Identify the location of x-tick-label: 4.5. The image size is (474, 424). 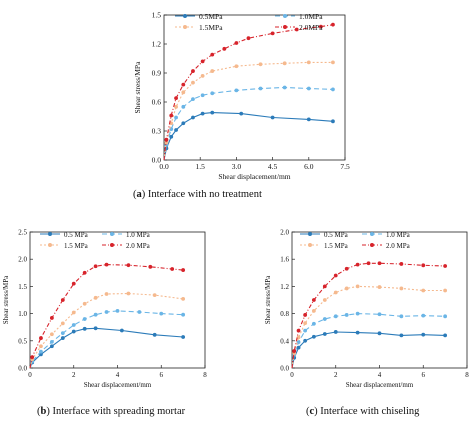
(273, 166).